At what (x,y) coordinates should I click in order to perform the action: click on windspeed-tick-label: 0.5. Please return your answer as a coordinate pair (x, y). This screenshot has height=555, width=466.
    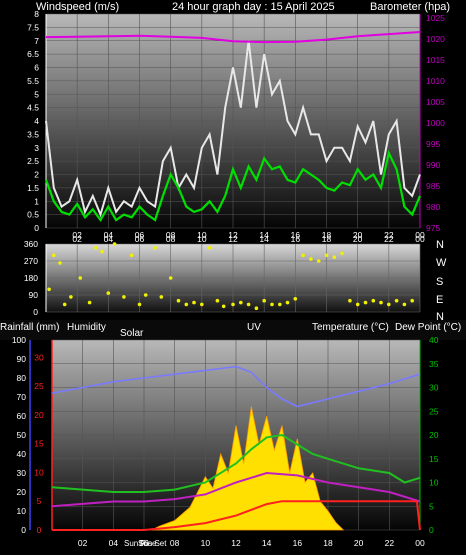
    Looking at the image, I should click on (33, 215).